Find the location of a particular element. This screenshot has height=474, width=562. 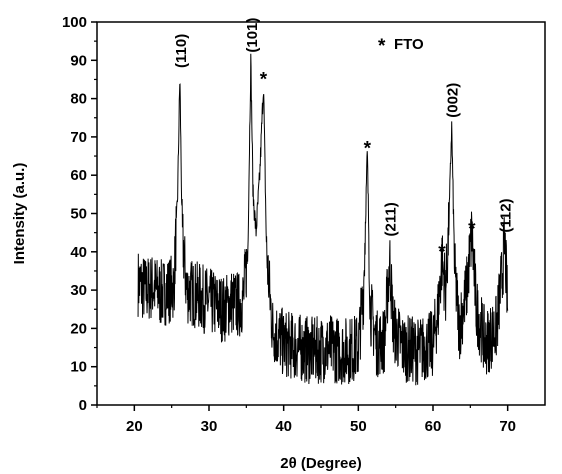

legend-symbol: * is located at coordinates (382, 46).